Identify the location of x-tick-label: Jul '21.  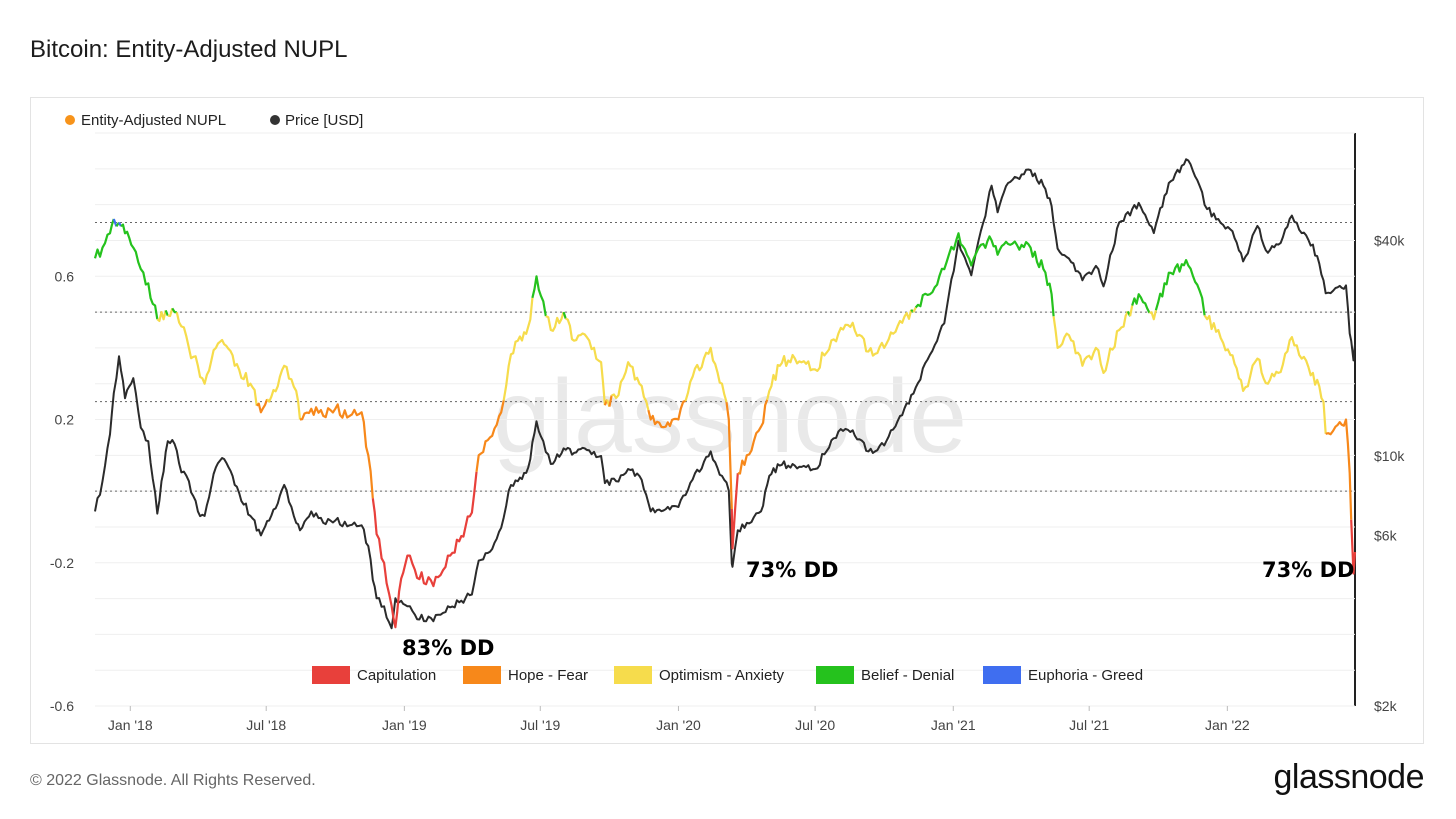
(1089, 725).